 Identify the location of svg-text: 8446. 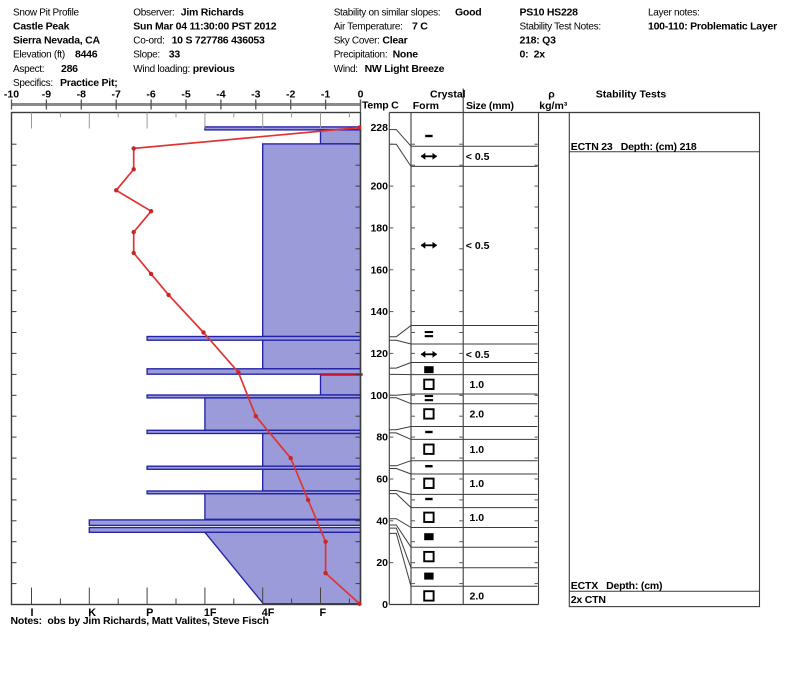
(86, 55).